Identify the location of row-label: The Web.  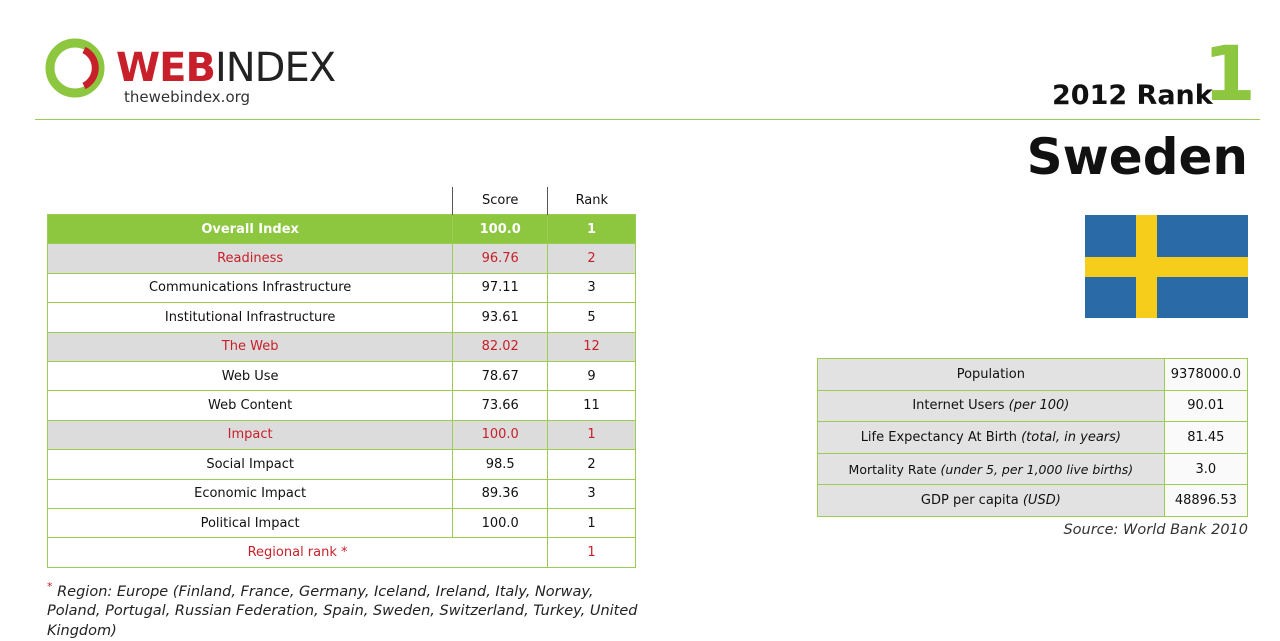
(250, 346).